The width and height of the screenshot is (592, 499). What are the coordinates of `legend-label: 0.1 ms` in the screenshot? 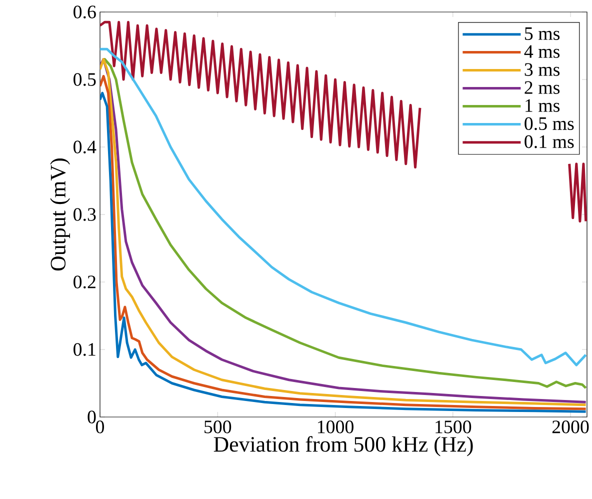 It's located at (549, 141).